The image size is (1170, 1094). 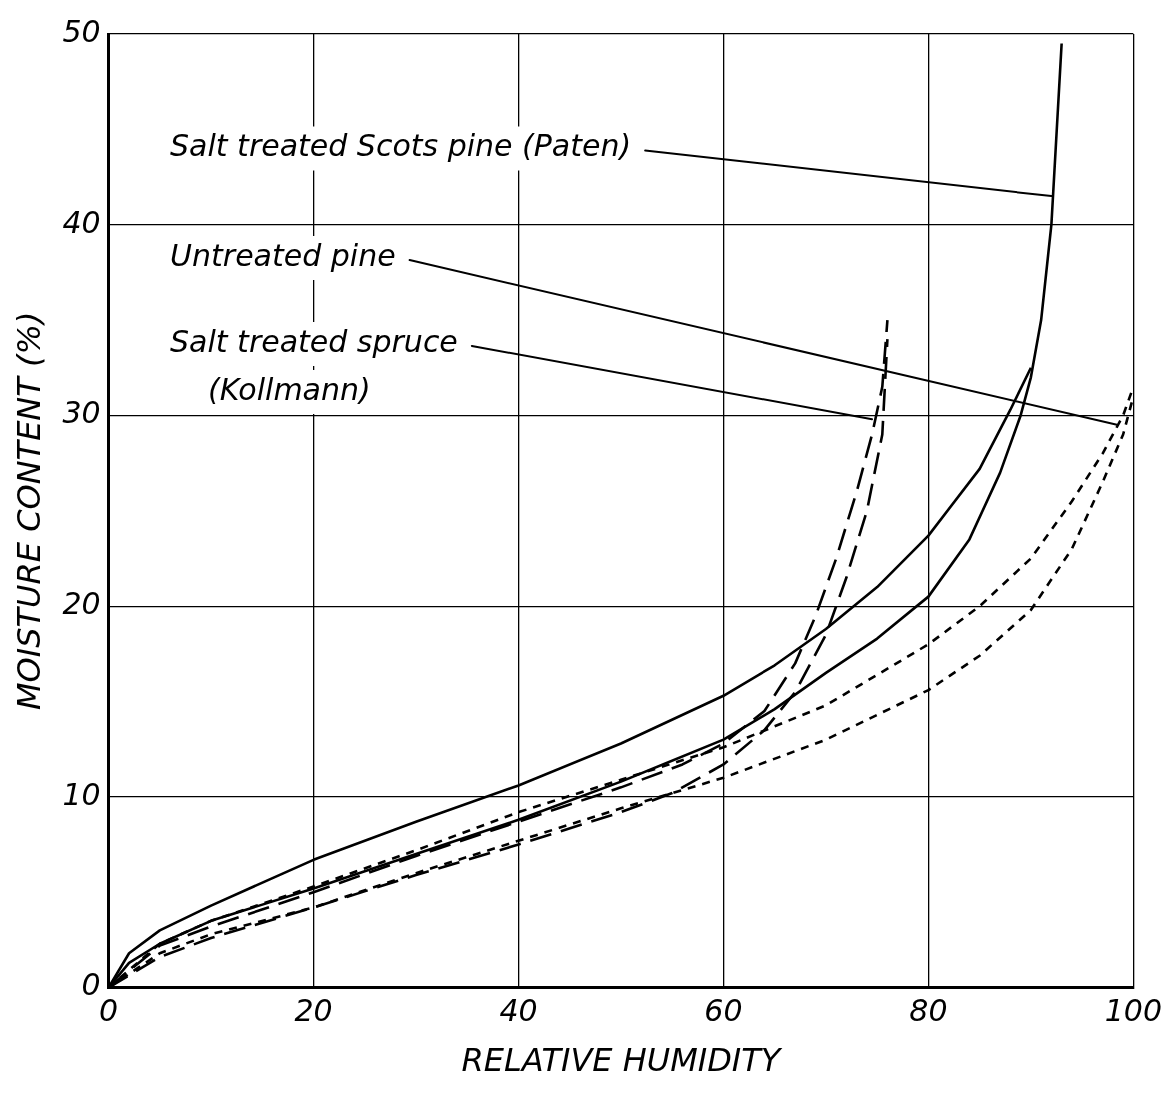 I want to click on y-tick-label: 30, so click(x=81, y=413).